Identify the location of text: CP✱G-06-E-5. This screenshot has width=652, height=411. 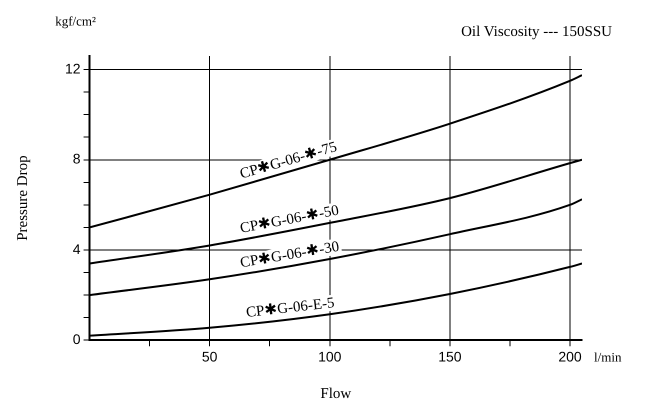
(290, 308).